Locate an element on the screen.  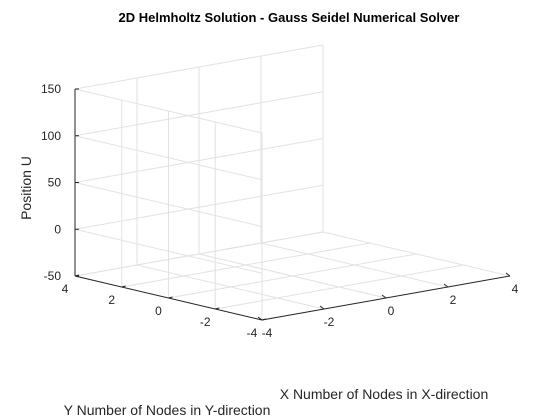
x-tick-label: -2 is located at coordinates (329, 322).